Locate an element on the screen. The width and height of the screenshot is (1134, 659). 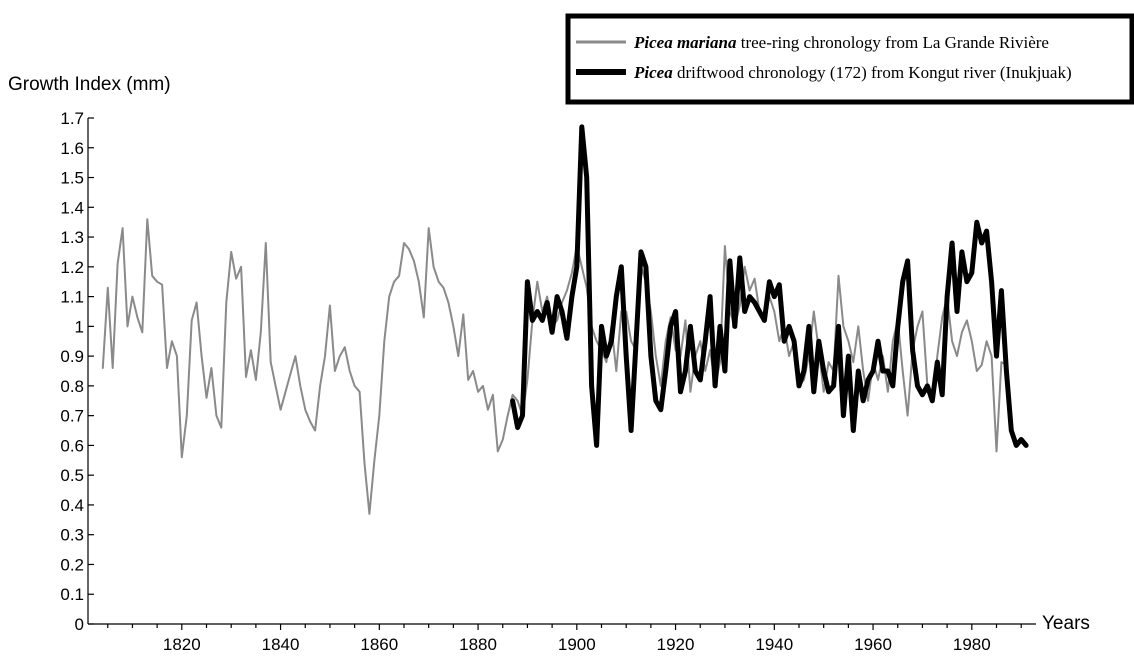
y-tick-label: 1.1 is located at coordinates (72, 297).